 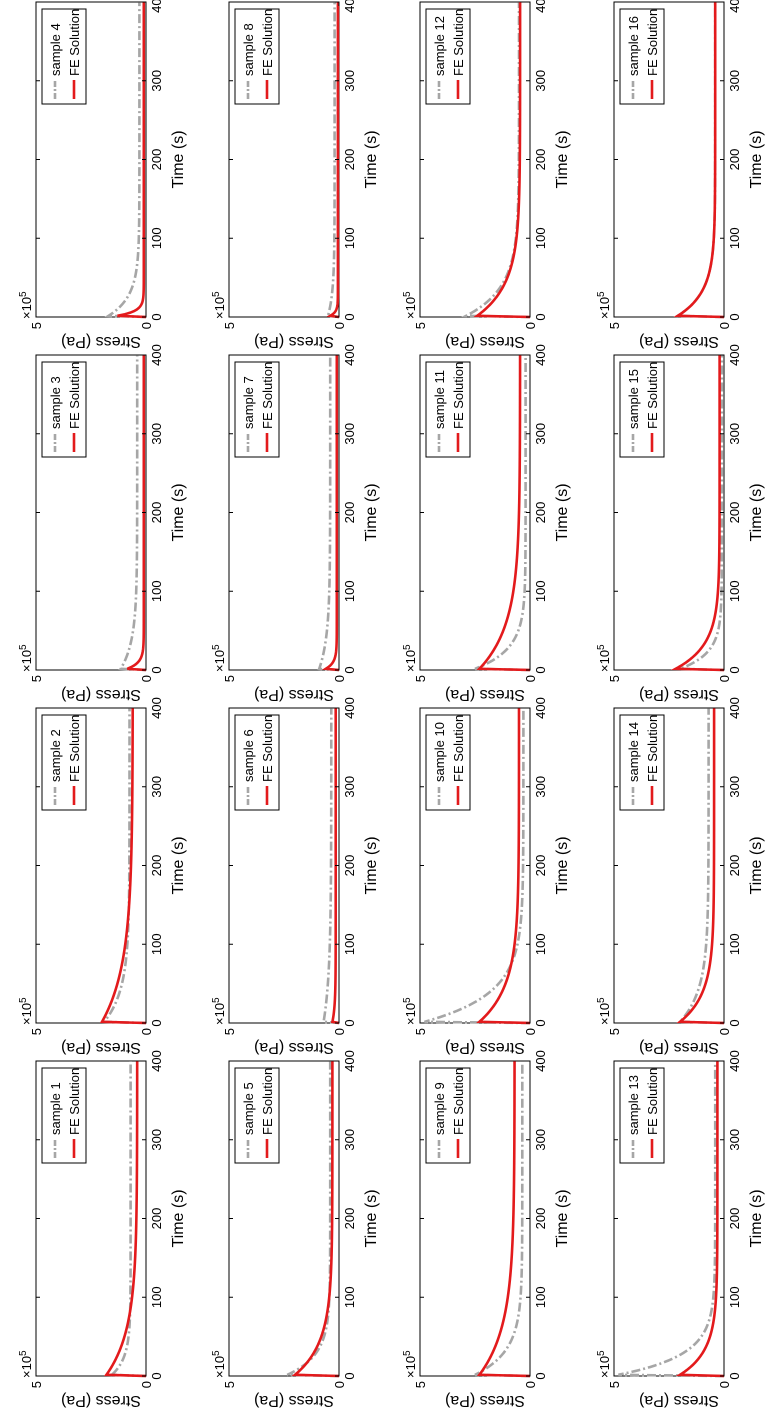 What do you see at coordinates (448, 409) in the screenshot?
I see `legend: sample 11 FE Solution` at bounding box center [448, 409].